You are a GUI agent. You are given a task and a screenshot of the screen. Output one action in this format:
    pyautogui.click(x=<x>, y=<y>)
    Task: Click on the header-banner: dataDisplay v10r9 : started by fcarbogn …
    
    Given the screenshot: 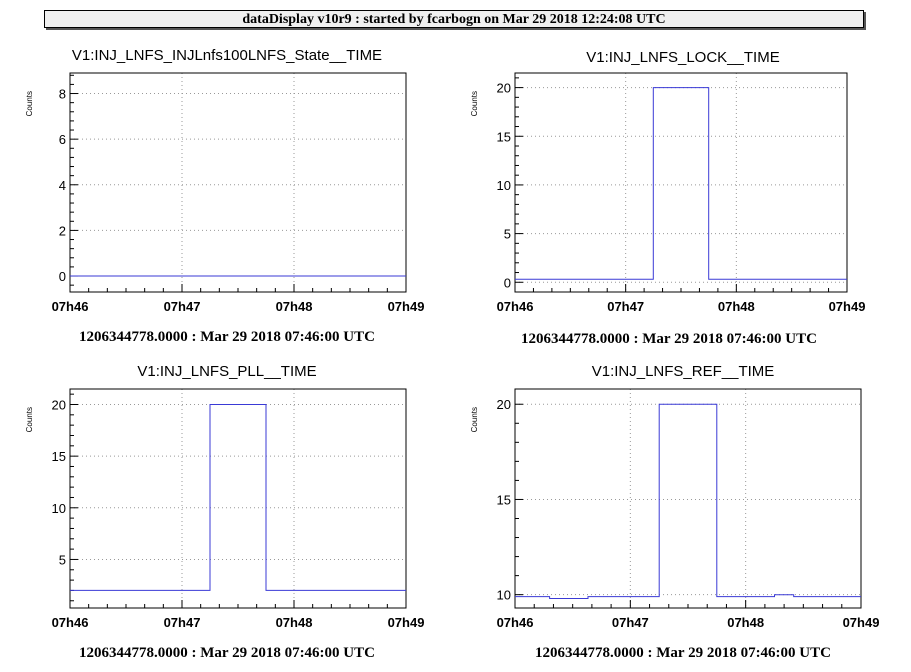 What is the action you would take?
    pyautogui.click(x=454, y=19)
    